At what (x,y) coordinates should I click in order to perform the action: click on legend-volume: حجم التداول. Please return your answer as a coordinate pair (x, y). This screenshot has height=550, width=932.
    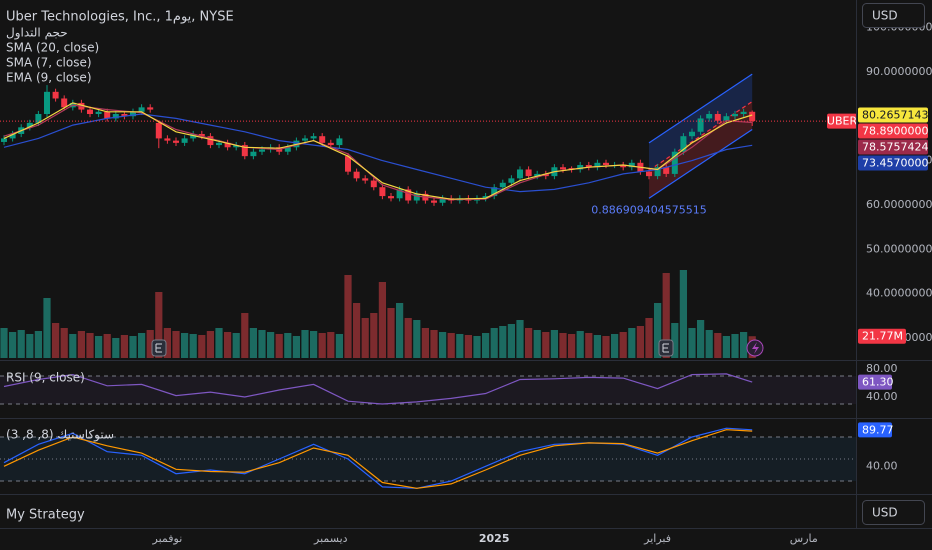
    Looking at the image, I should click on (37, 33).